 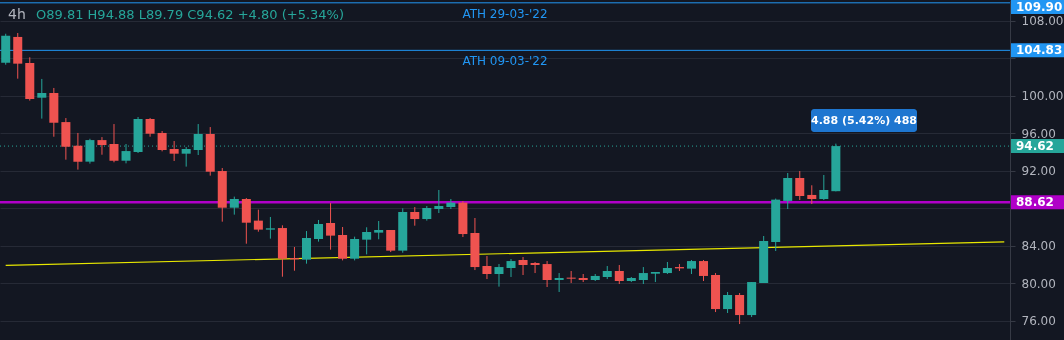 I want to click on annotation: 4.88 (5.42%) 488, so click(x=864, y=120).